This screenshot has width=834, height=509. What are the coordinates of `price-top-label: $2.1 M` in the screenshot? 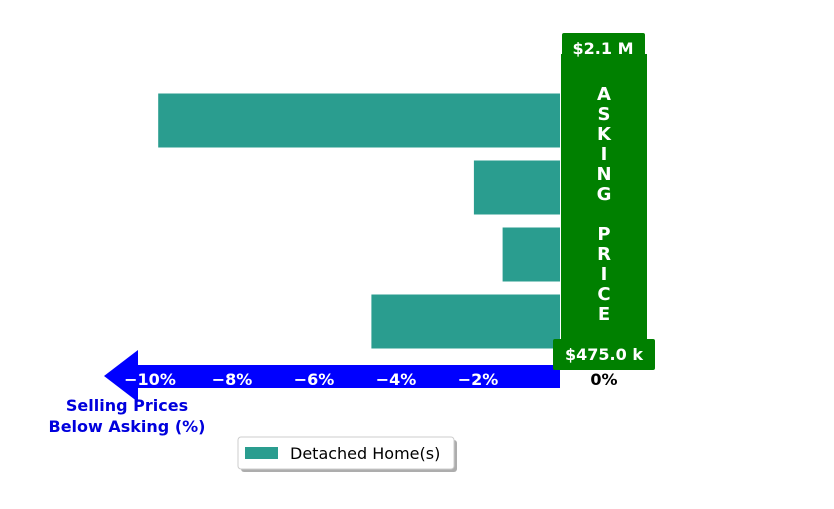 It's located at (603, 48).